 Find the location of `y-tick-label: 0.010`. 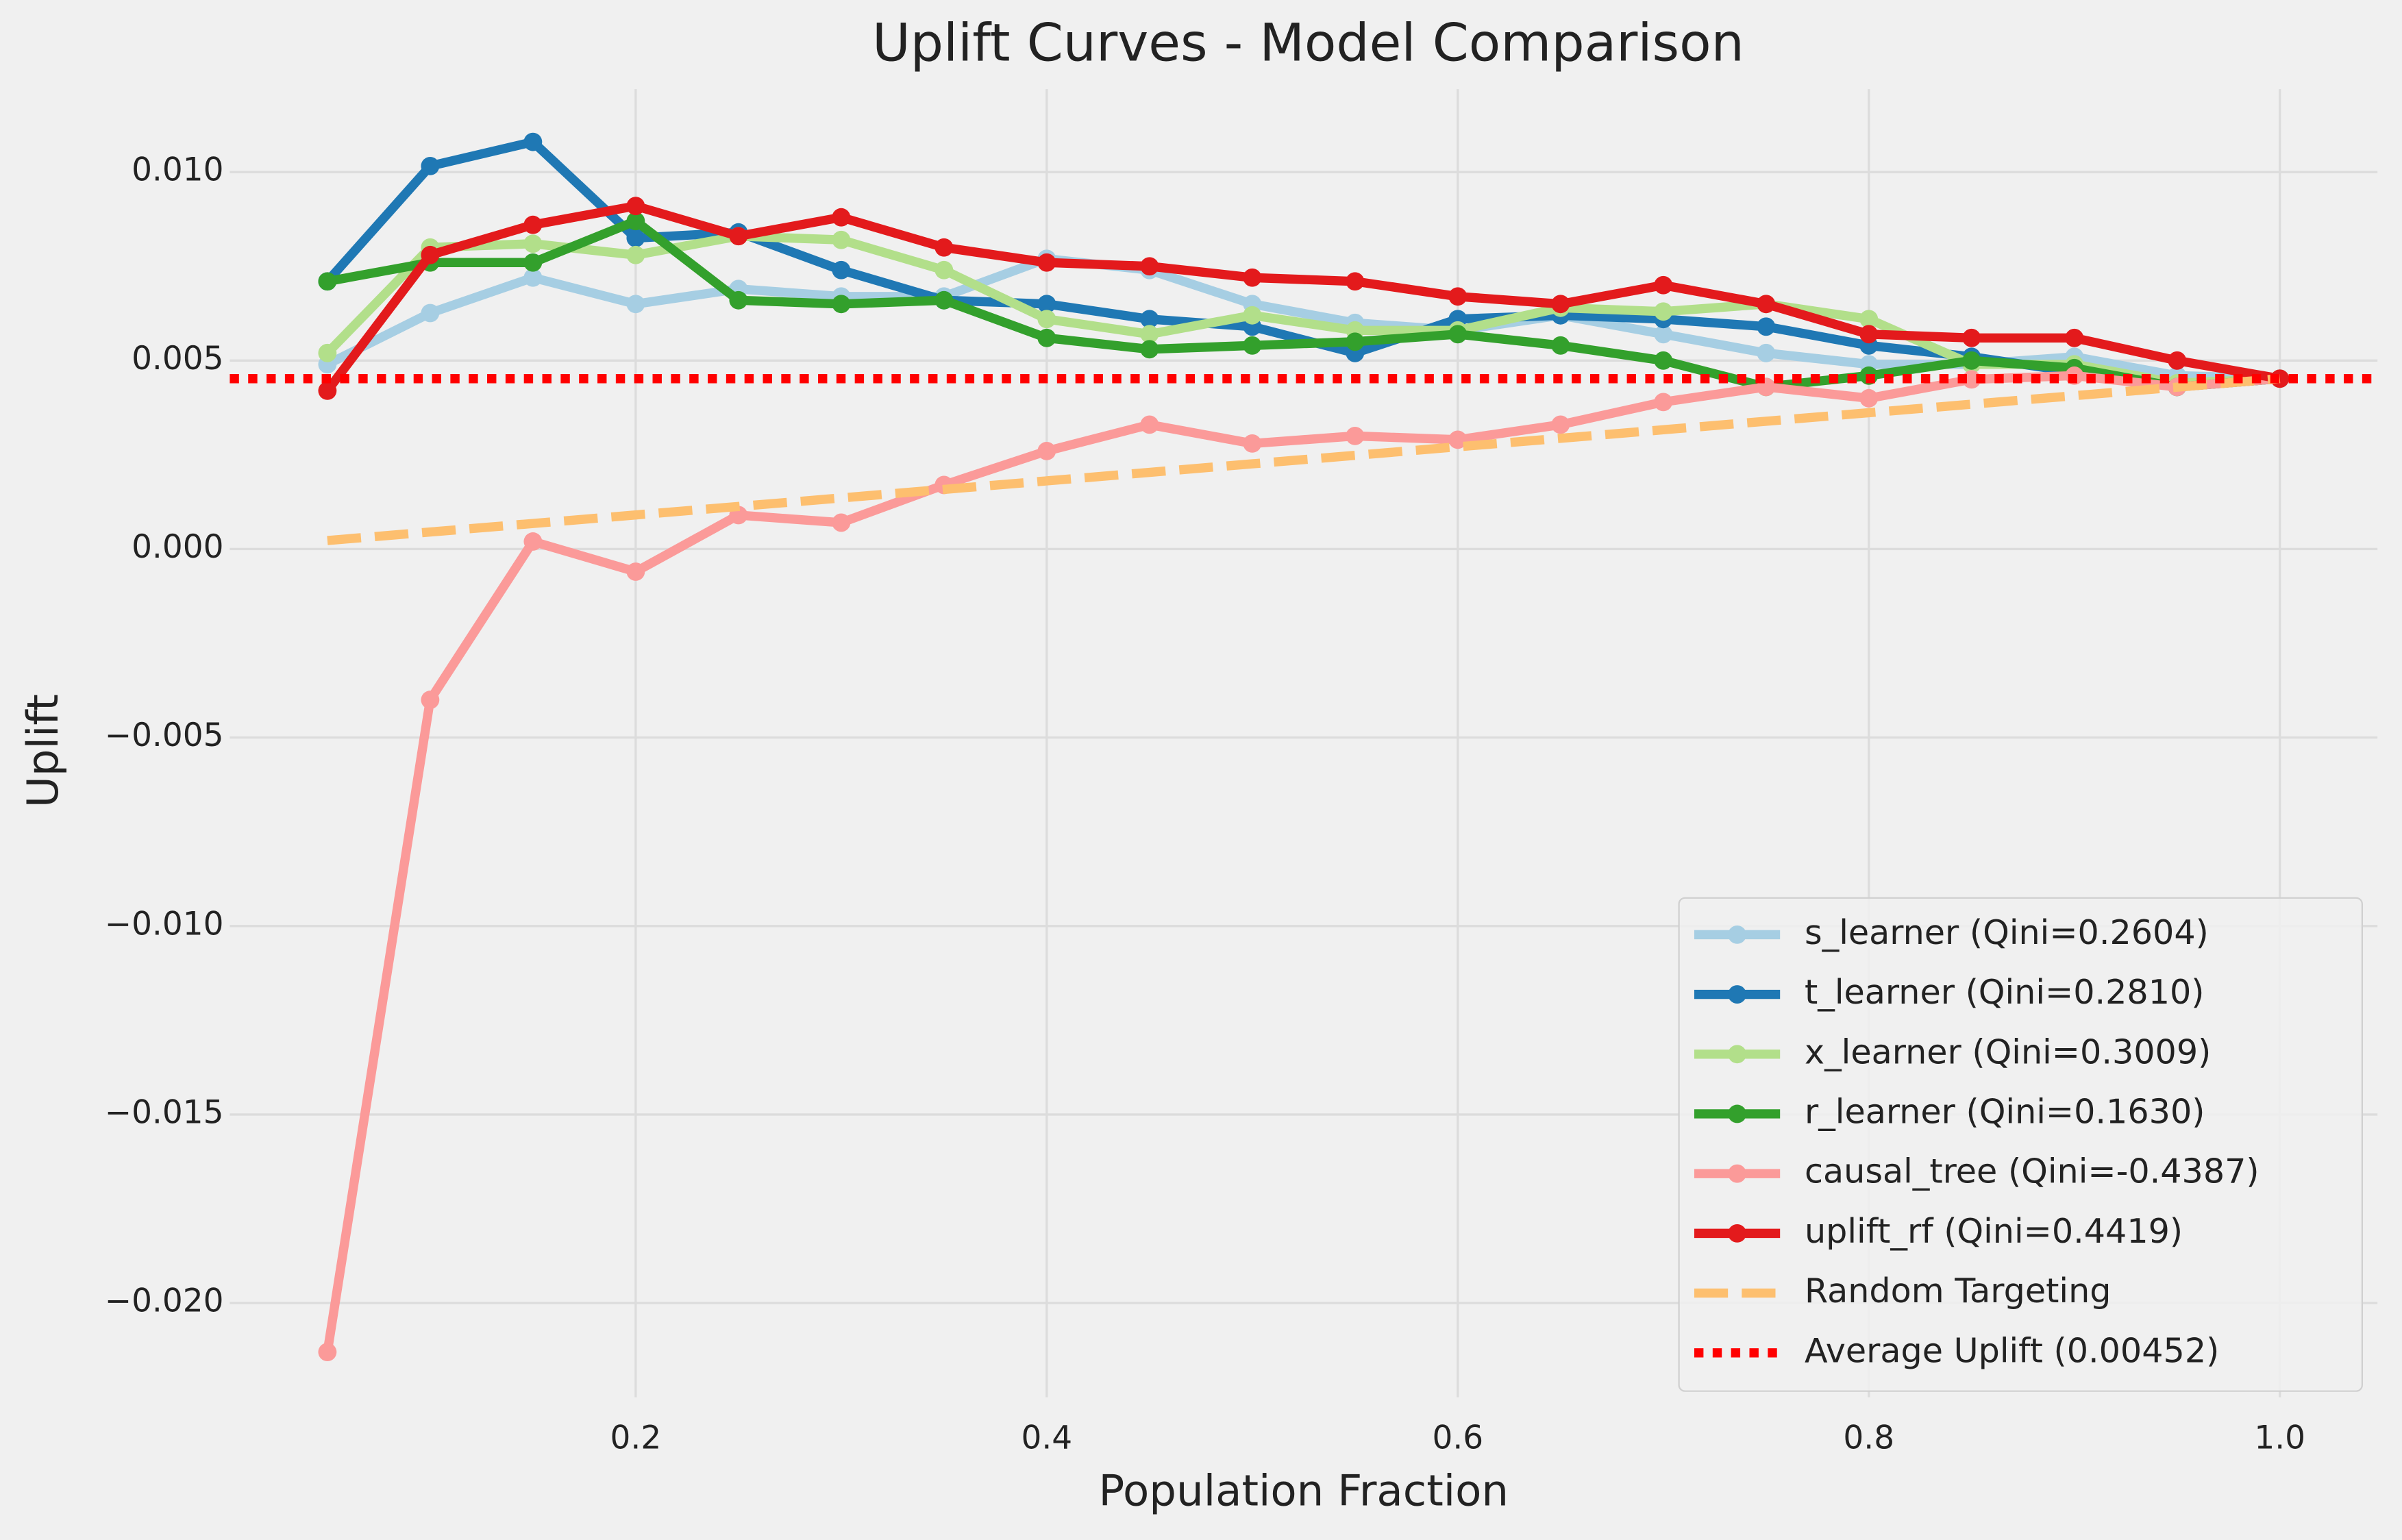

y-tick-label: 0.010 is located at coordinates (178, 170).